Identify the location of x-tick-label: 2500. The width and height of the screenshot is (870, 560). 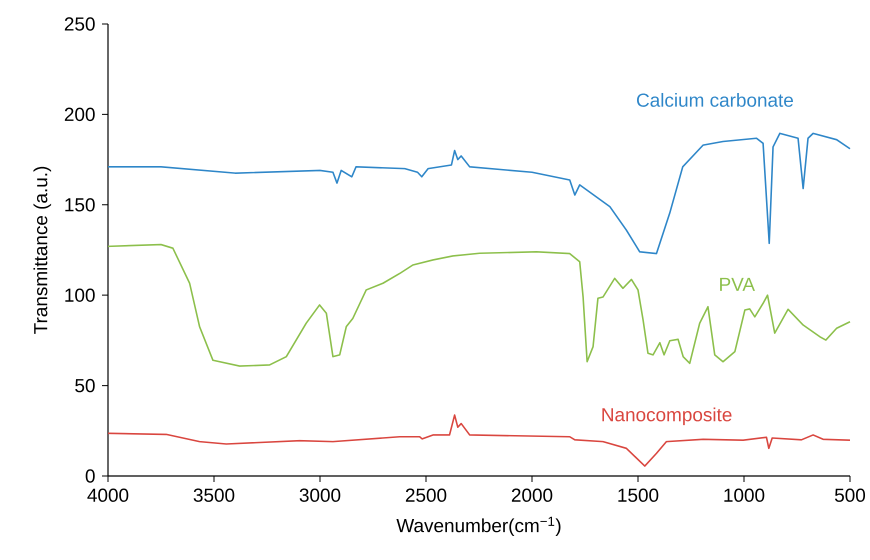
(426, 495).